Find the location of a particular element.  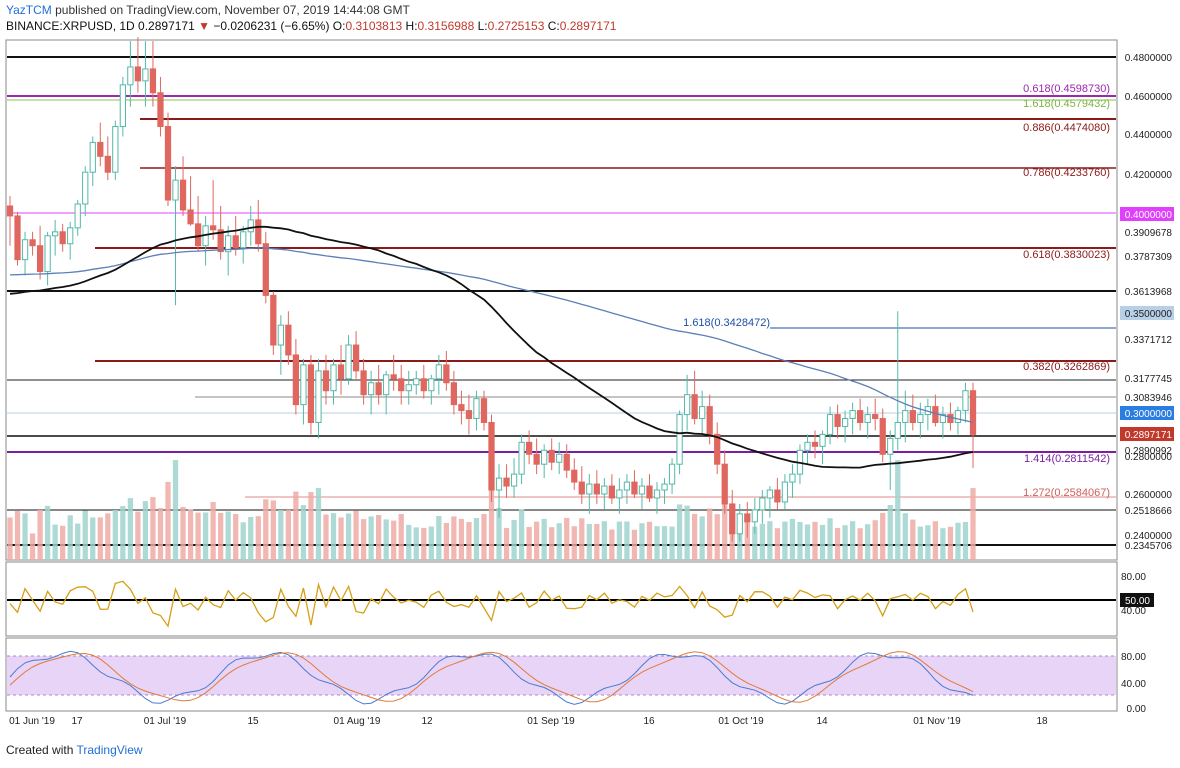

volume-bars is located at coordinates (491, 510).